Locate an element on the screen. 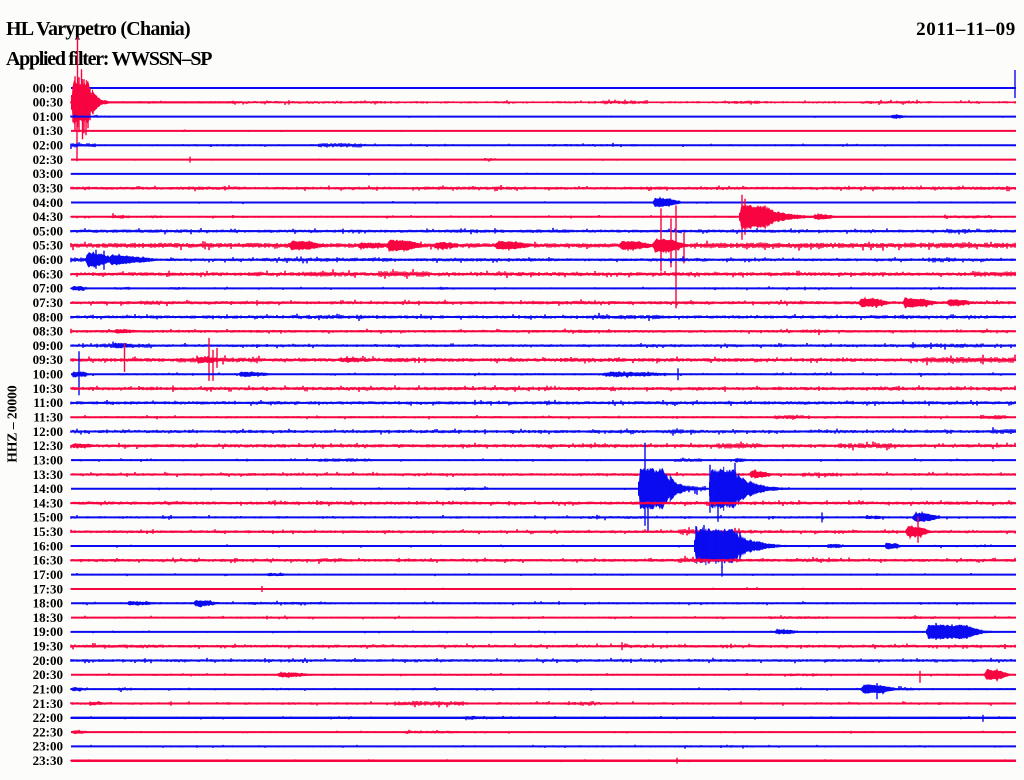 The height and width of the screenshot is (780, 1024). svg-text: 12:00 is located at coordinates (48, 431).